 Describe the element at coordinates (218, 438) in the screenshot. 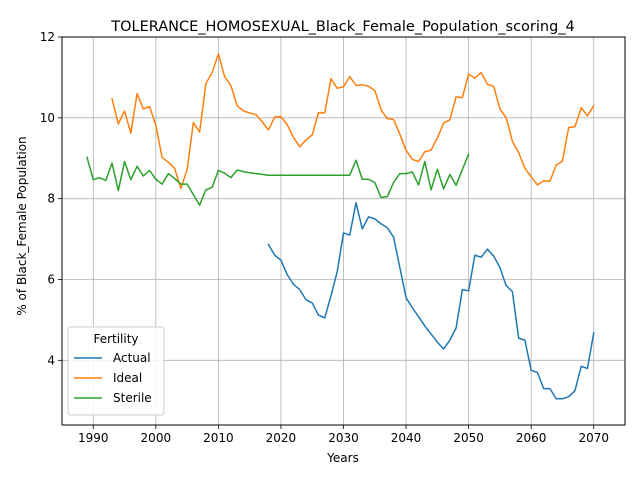

I see `x-tick-label: 2010` at that location.